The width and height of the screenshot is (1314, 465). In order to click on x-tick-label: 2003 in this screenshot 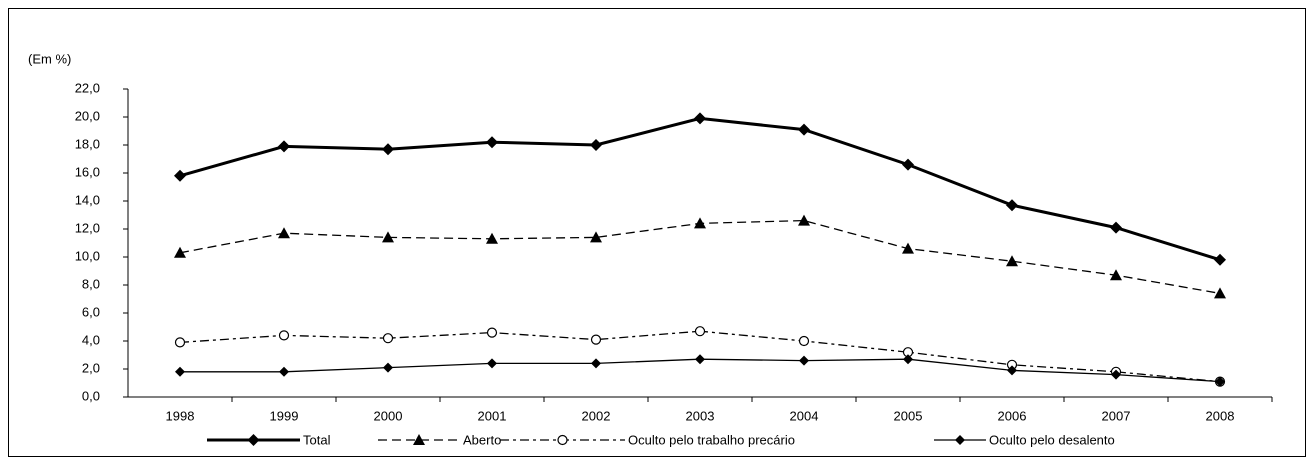, I will do `click(700, 415)`.